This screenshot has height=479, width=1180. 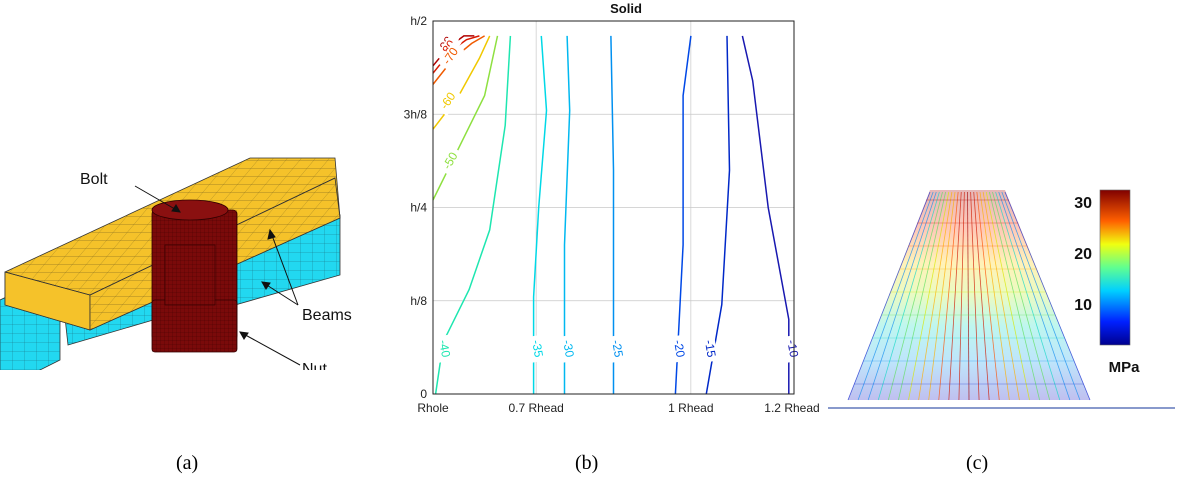 I want to click on x-tick-label: 0.7 Rhead, so click(x=535, y=408).